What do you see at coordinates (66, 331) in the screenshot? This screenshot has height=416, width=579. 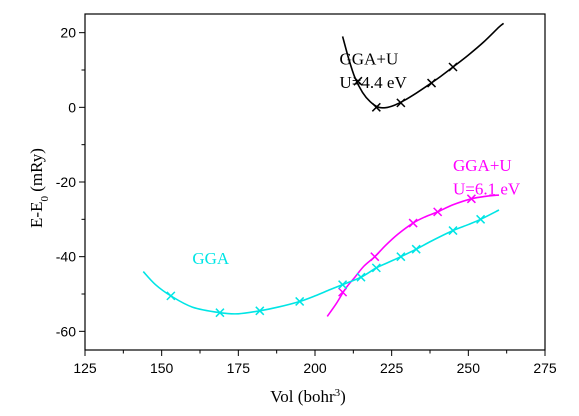 I see `y-tick-label: -60` at bounding box center [66, 331].